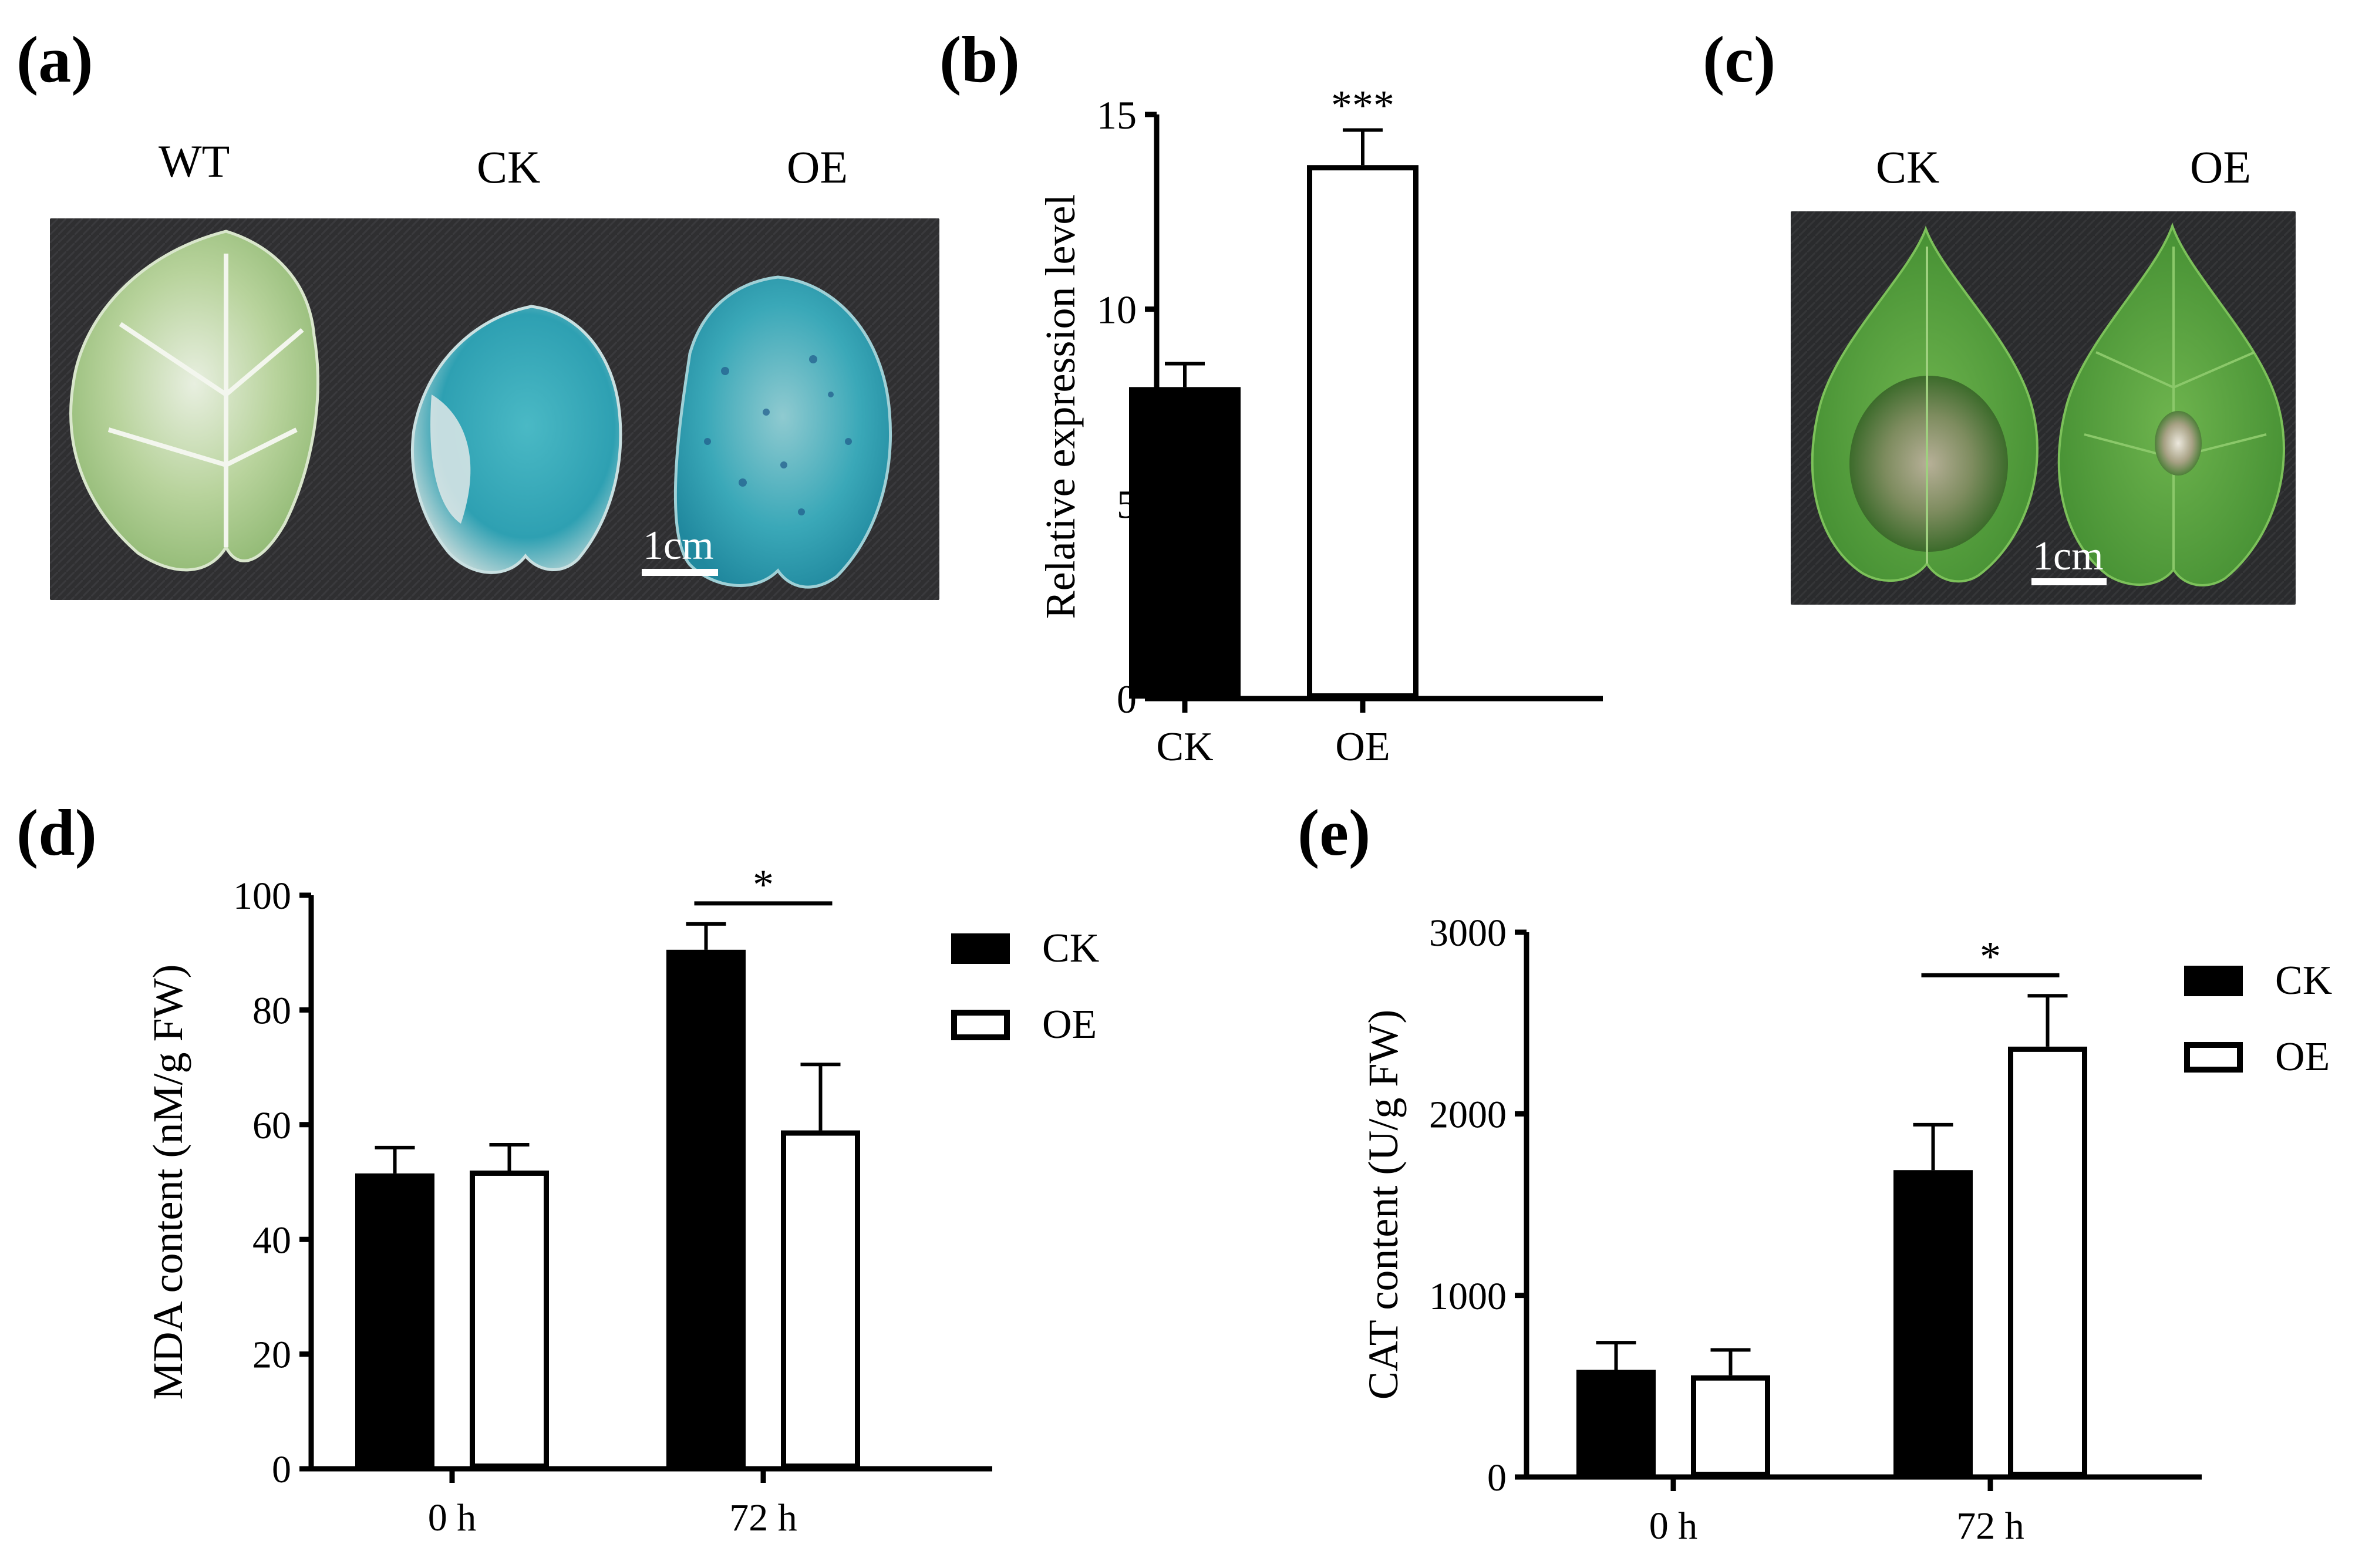  What do you see at coordinates (1117, 309) in the screenshot?
I see `y-tick-label: 10` at bounding box center [1117, 309].